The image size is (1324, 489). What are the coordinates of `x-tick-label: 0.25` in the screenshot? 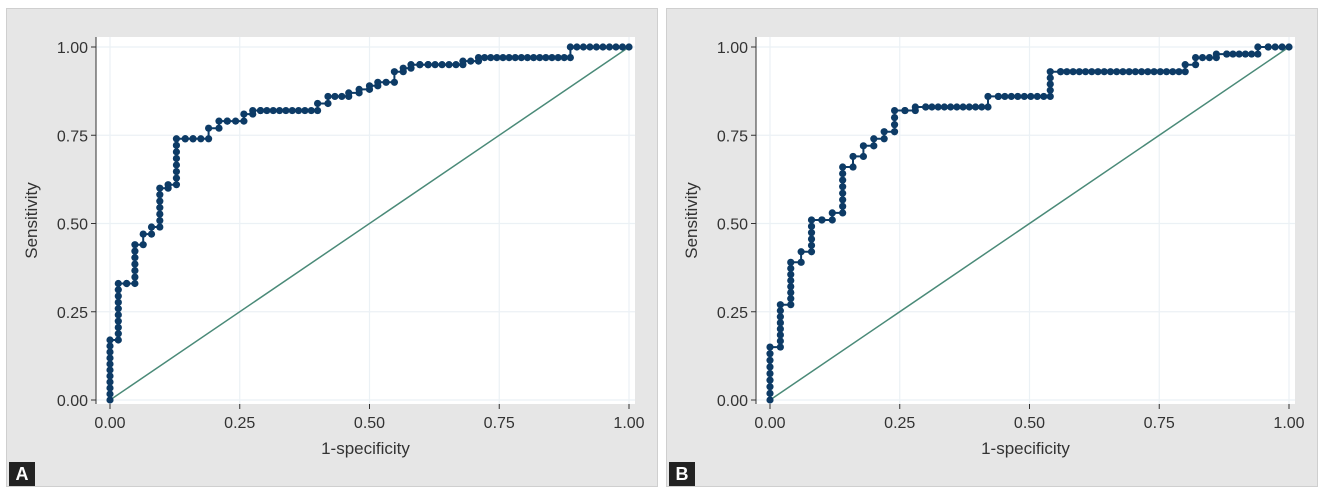 It's located at (899, 423).